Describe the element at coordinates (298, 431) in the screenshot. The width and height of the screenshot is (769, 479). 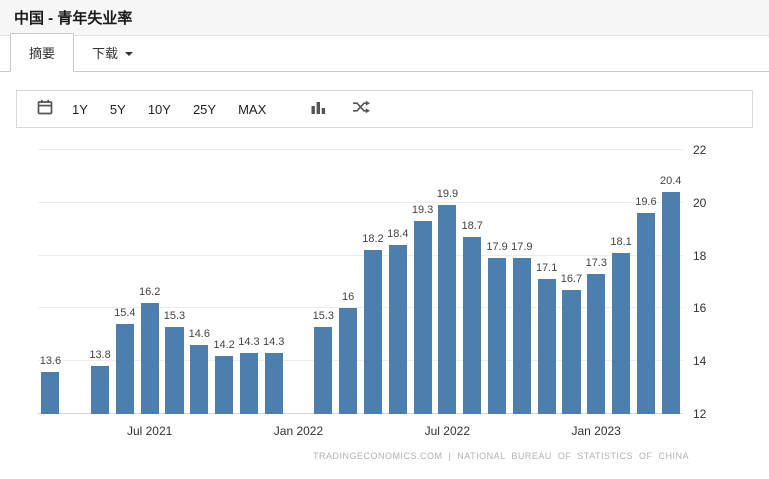
I see `x-axis-tick: Jan 2022` at that location.